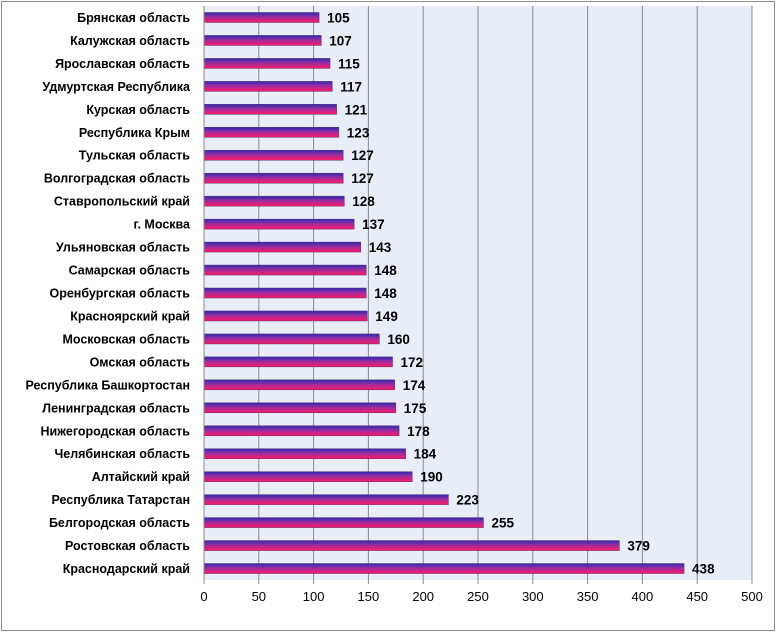  What do you see at coordinates (138, 110) in the screenshot?
I see `category-label: Курская область` at bounding box center [138, 110].